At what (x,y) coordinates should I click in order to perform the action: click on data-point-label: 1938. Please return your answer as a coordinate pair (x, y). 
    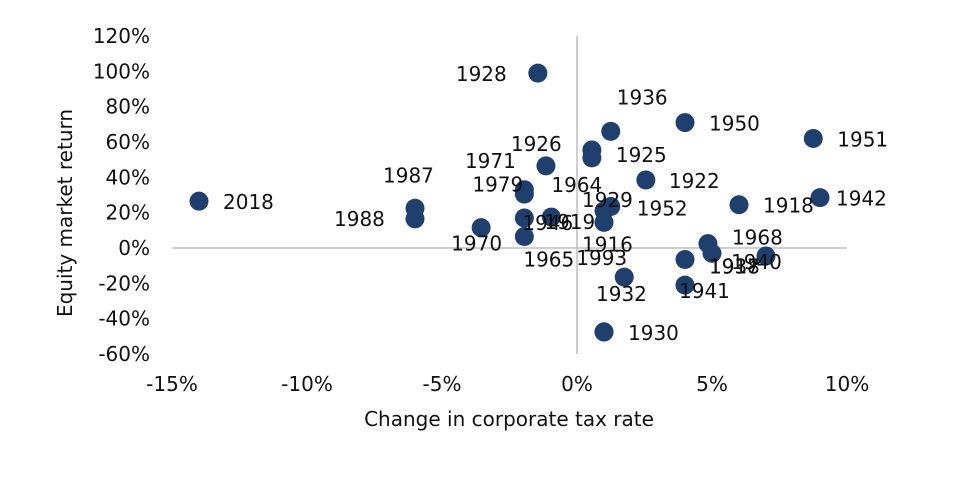
    Looking at the image, I should click on (734, 266).